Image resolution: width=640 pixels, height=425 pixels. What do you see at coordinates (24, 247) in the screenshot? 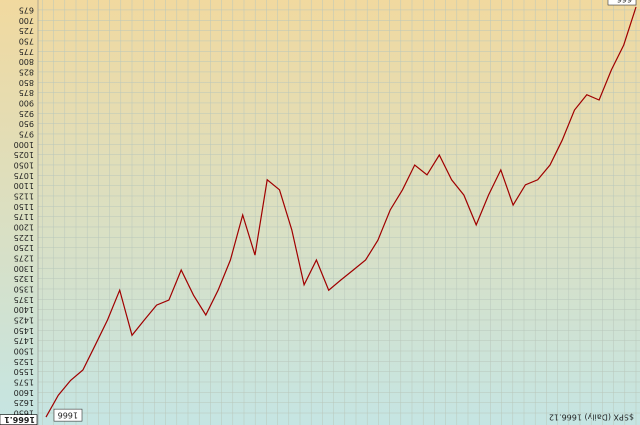
I see `y-tick-label: 1250` at bounding box center [24, 247].